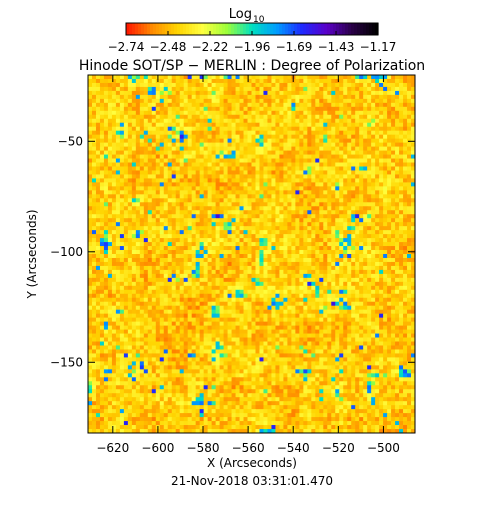 The width and height of the screenshot is (503, 512). I want to click on colorbar-cell, so click(161, 29).